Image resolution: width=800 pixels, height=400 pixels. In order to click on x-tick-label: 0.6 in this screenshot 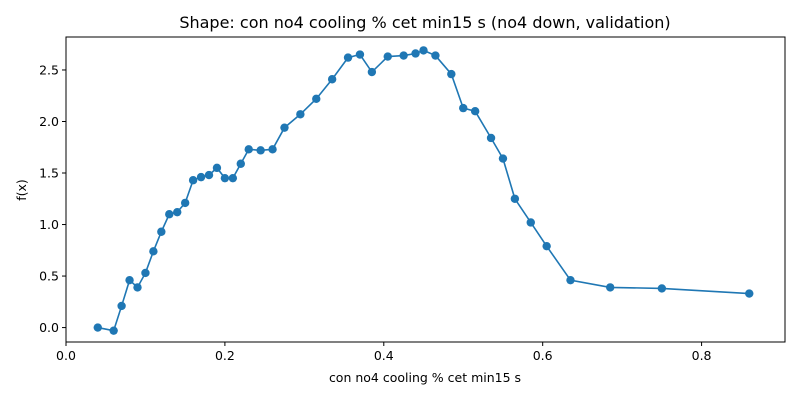, I will do `click(543, 355)`.